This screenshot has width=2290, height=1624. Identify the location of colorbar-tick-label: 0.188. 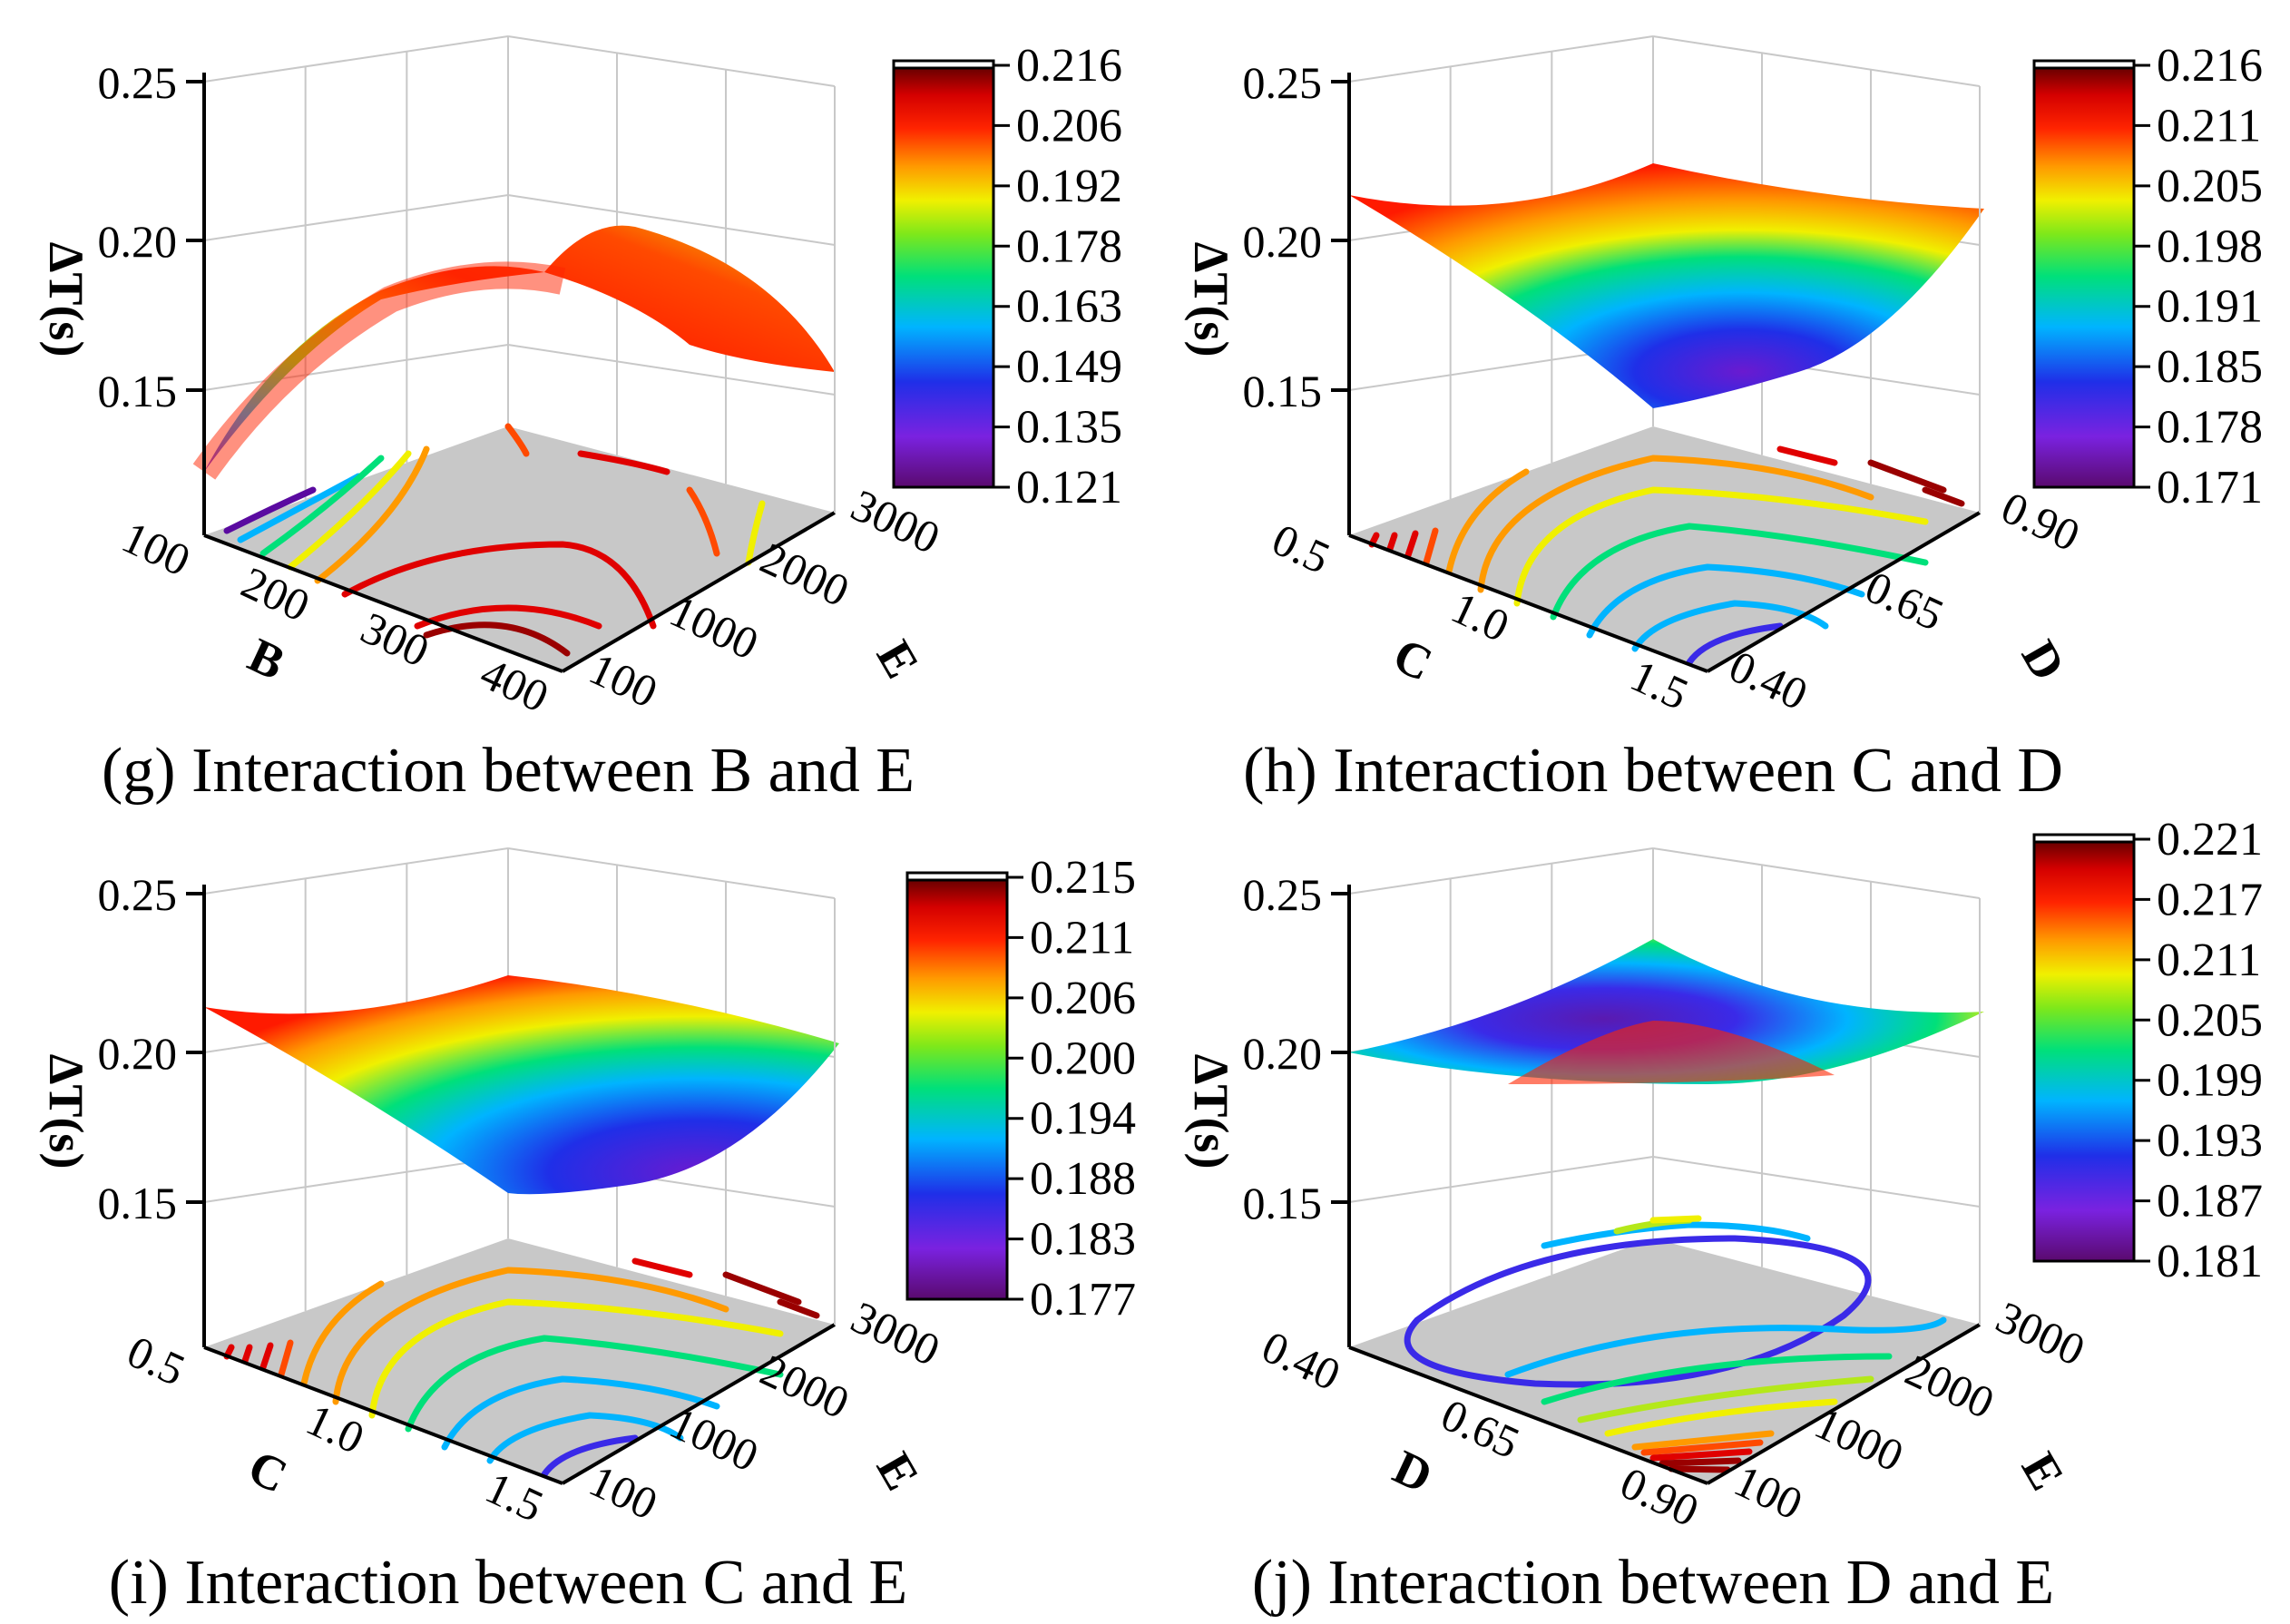
(1083, 1179).